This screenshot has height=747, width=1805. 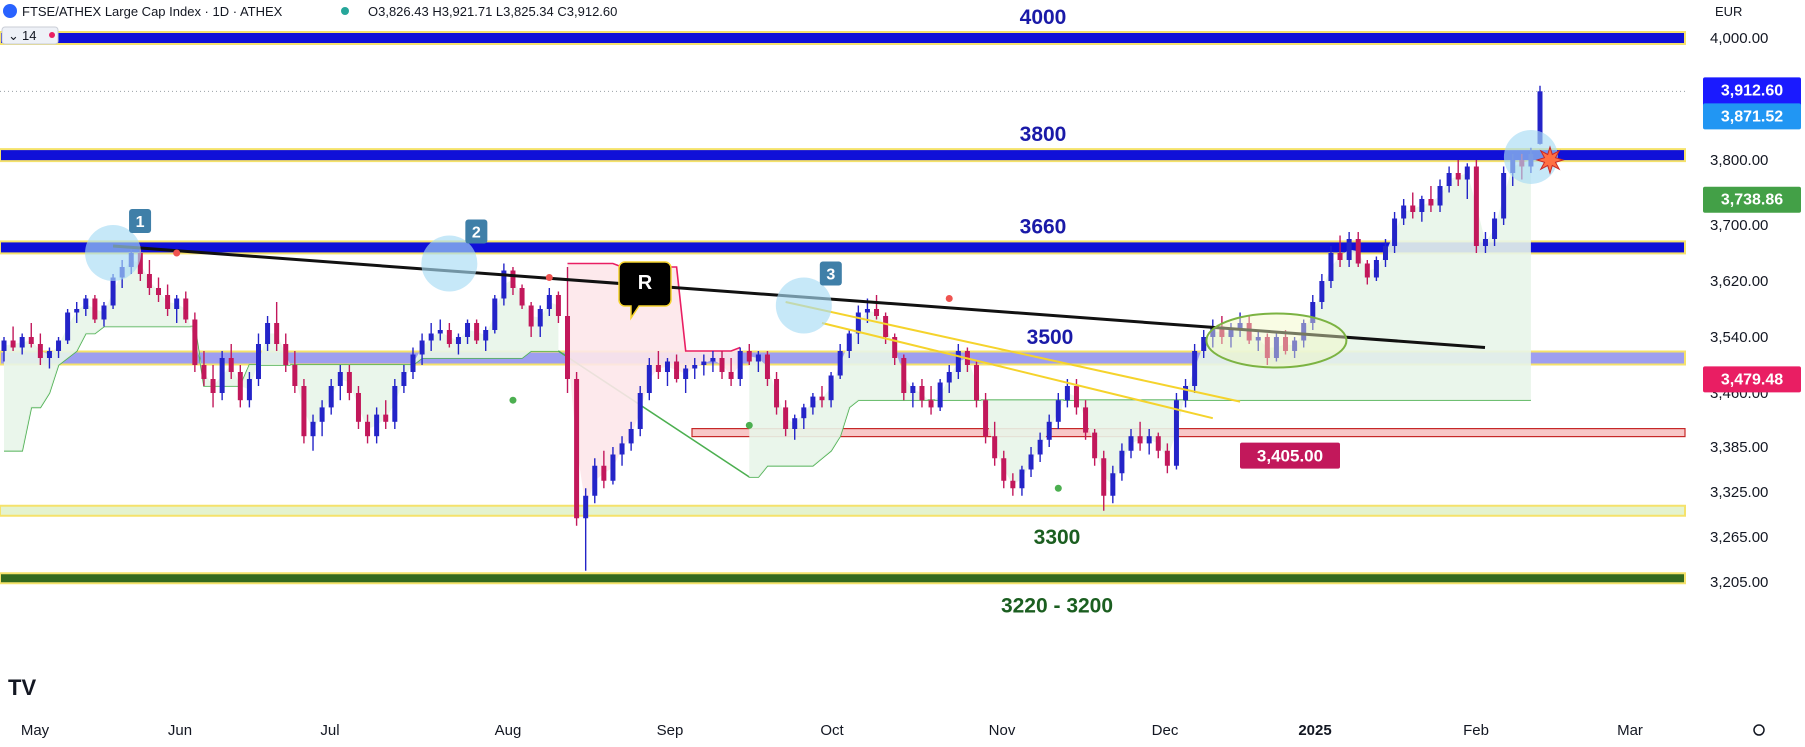 I want to click on x-tick-label-3: Aug, so click(x=508, y=730).